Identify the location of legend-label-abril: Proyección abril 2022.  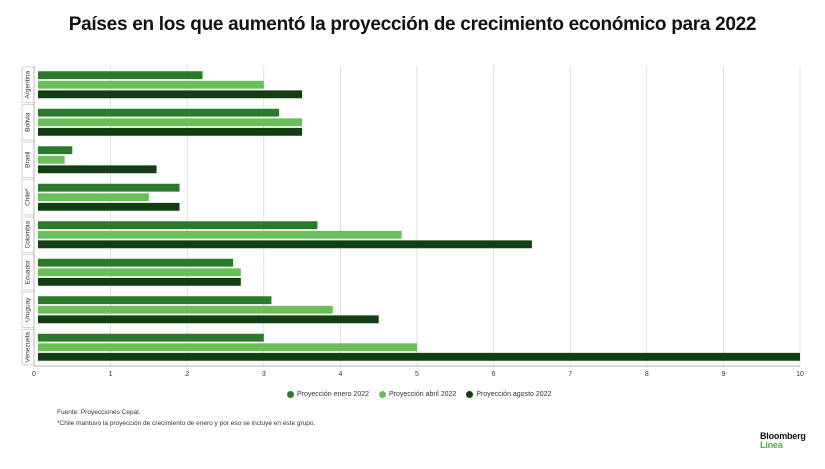
(423, 394).